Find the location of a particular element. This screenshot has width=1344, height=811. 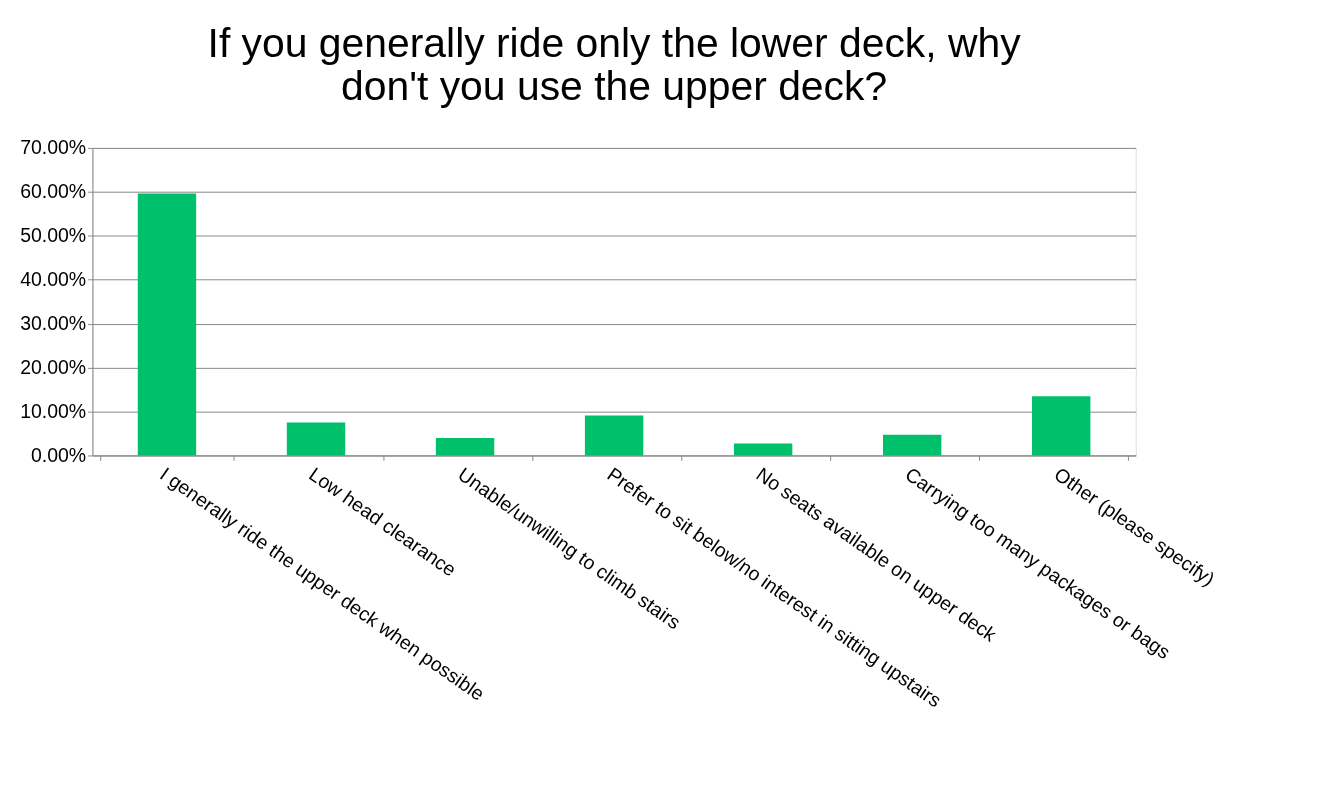

y-tick-label: 30.00% is located at coordinates (53, 322).